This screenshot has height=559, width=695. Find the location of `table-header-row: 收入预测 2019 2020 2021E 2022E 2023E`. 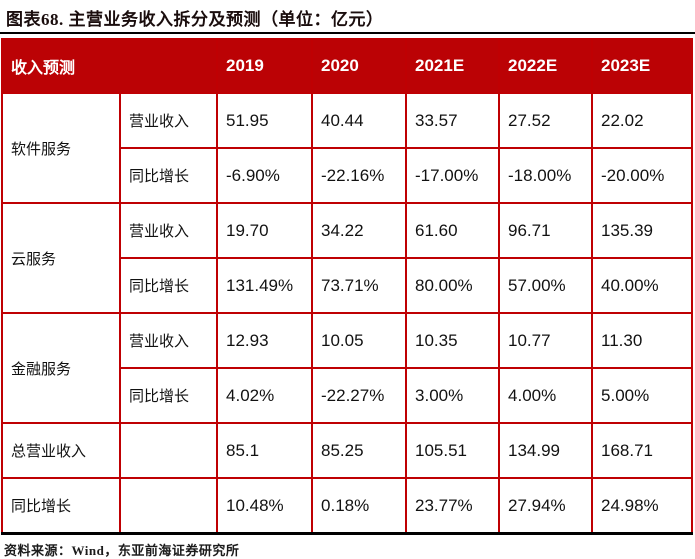

table-header-row: 收入预测 2019 2020 2021E 2022E 2023E is located at coordinates (346, 66).